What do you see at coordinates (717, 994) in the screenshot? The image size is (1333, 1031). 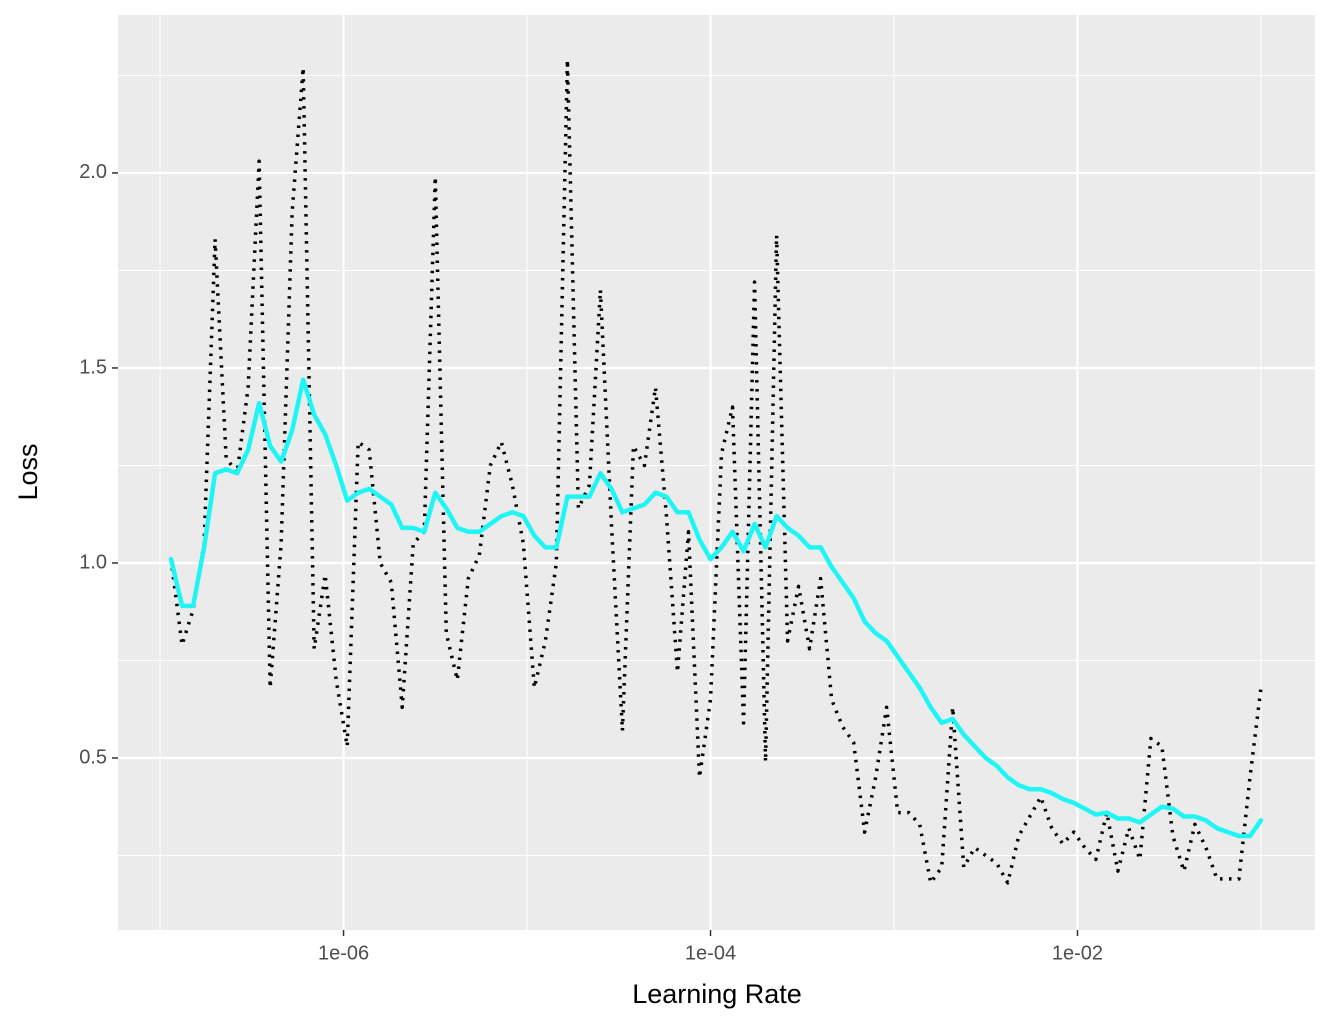 I see `x-axis-title: Learning Rate` at bounding box center [717, 994].